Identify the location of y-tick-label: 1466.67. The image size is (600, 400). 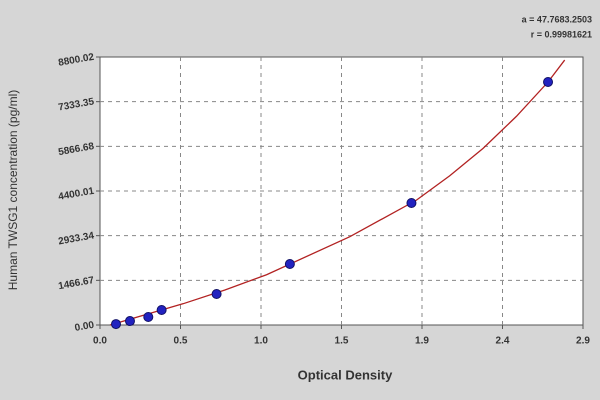
(76, 283).